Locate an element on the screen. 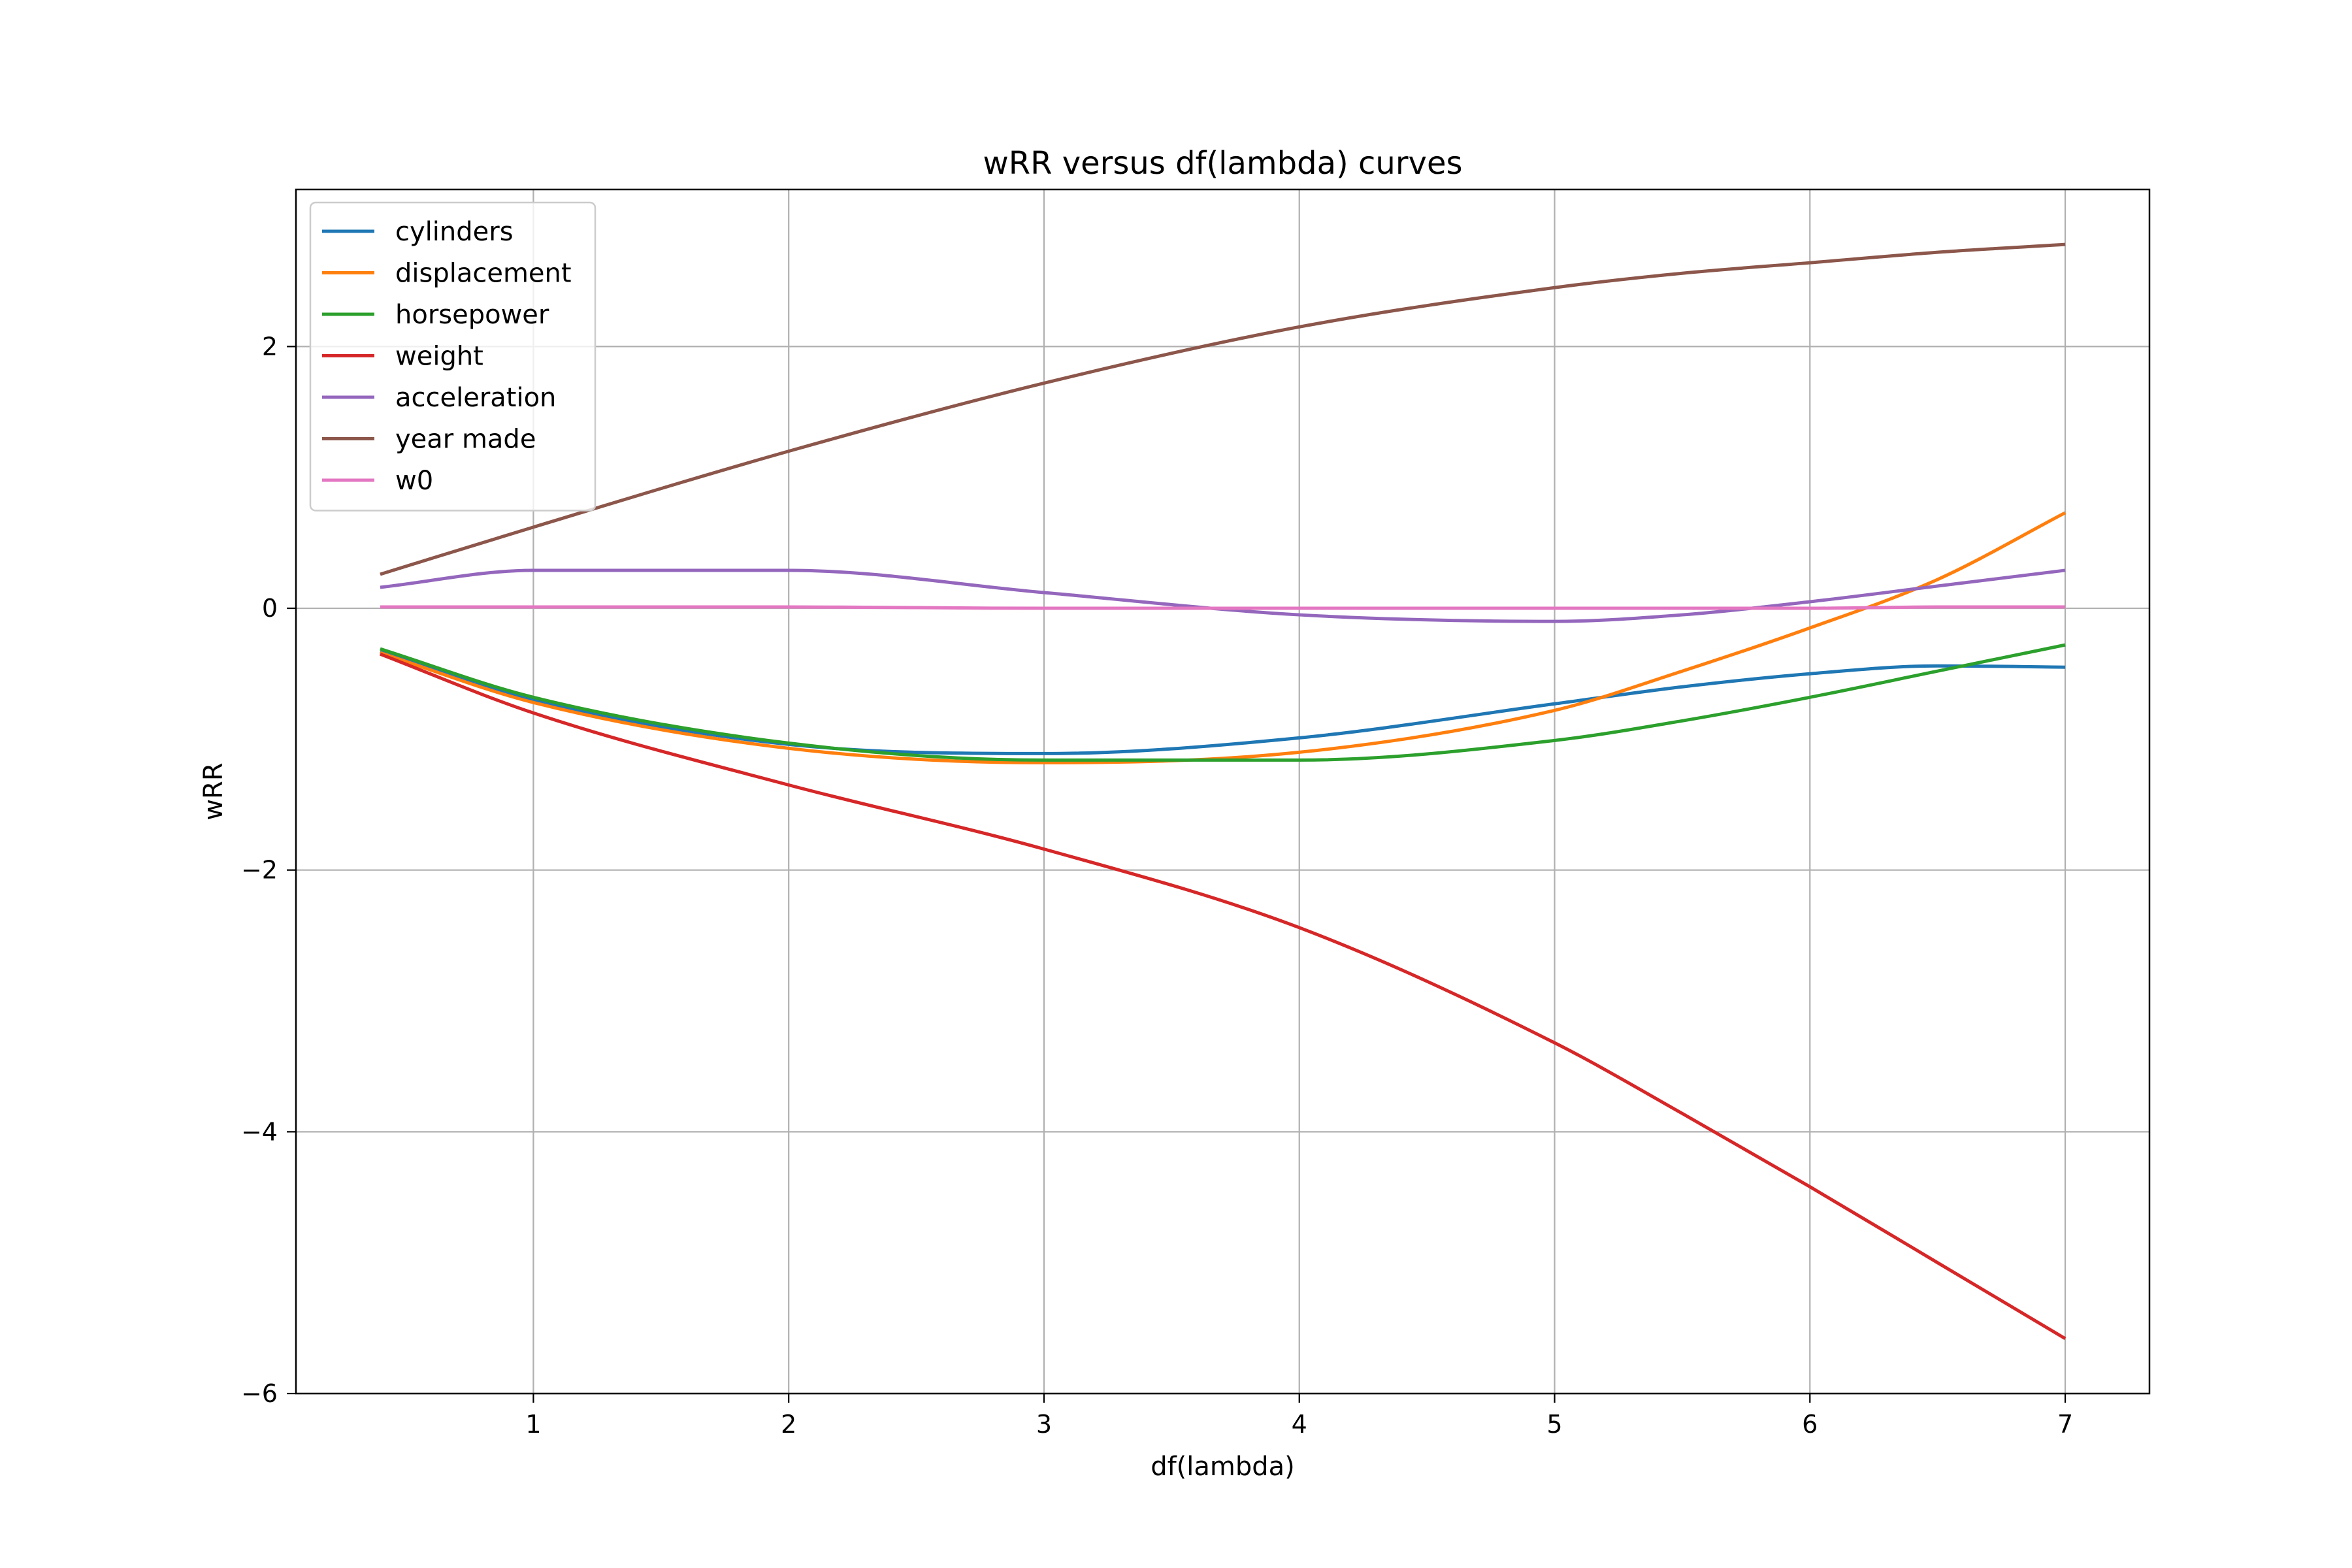  series-line-horsepower is located at coordinates (1223, 702).